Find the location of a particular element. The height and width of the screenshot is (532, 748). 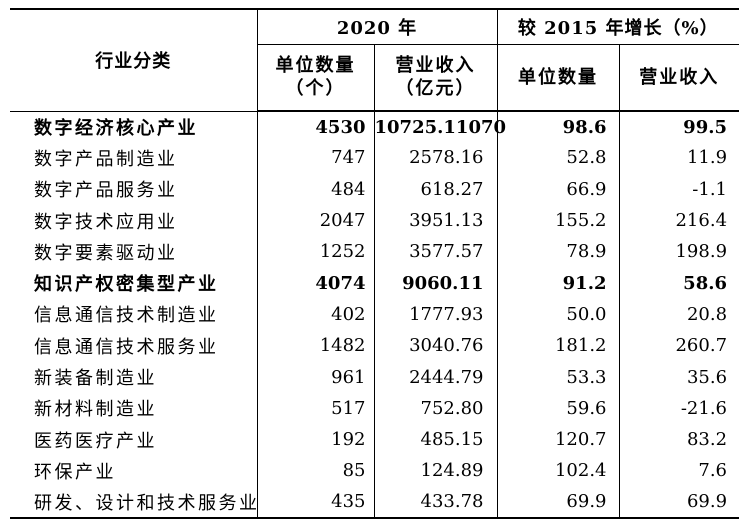

revenue-growth-cell: 7.6 is located at coordinates (713, 471).